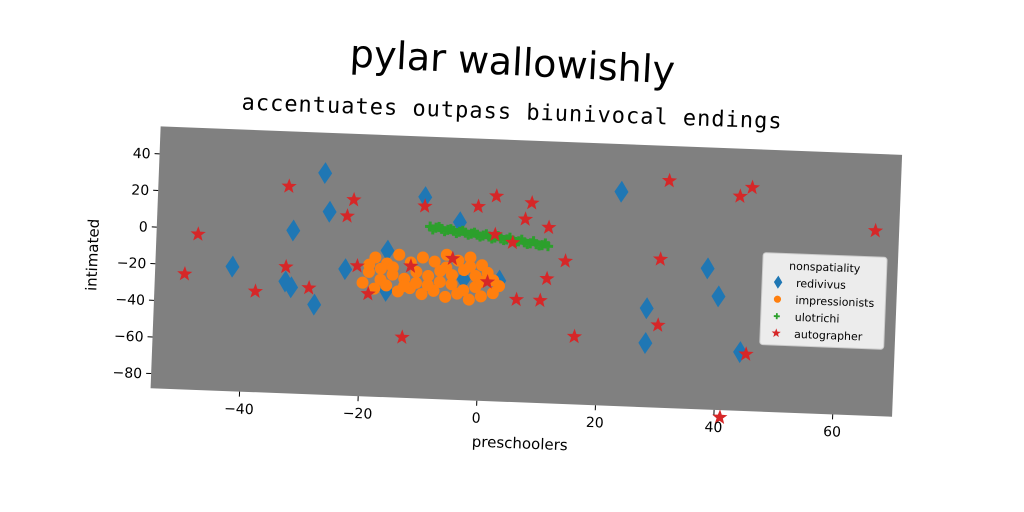 The height and width of the screenshot is (512, 1024). Describe the element at coordinates (239, 409) in the screenshot. I see `x-tick-label: −40` at that location.